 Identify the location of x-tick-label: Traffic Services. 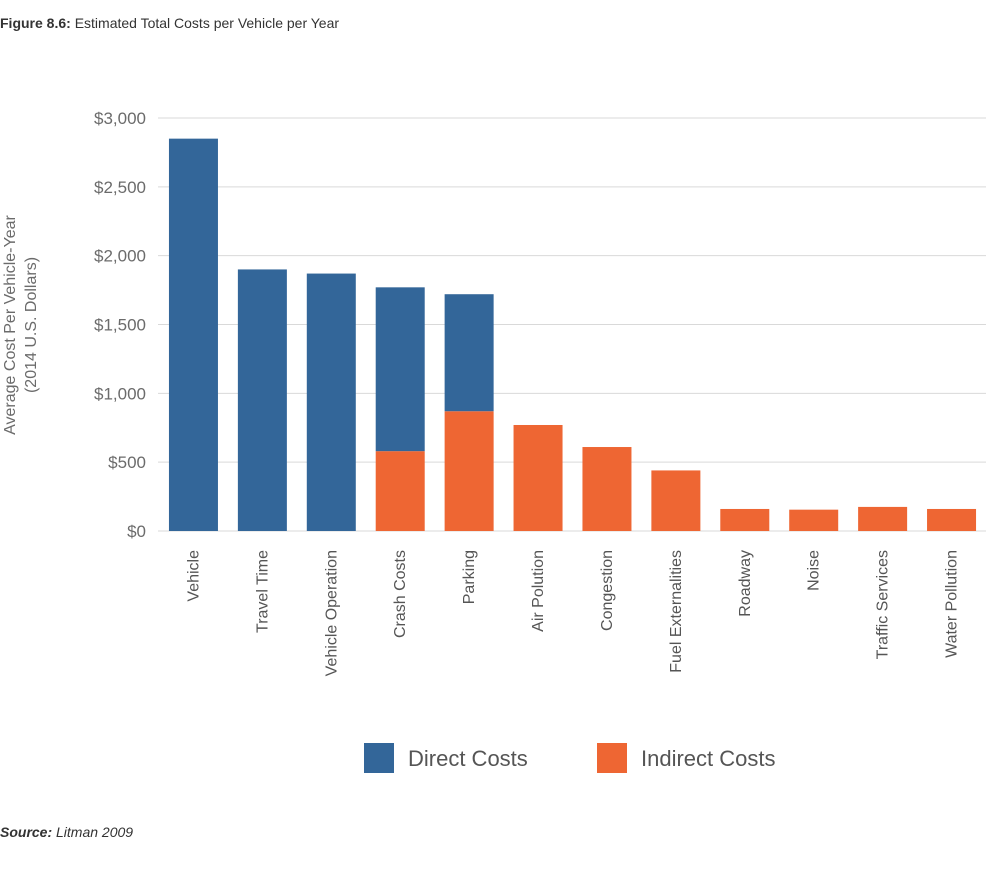
(883, 604).